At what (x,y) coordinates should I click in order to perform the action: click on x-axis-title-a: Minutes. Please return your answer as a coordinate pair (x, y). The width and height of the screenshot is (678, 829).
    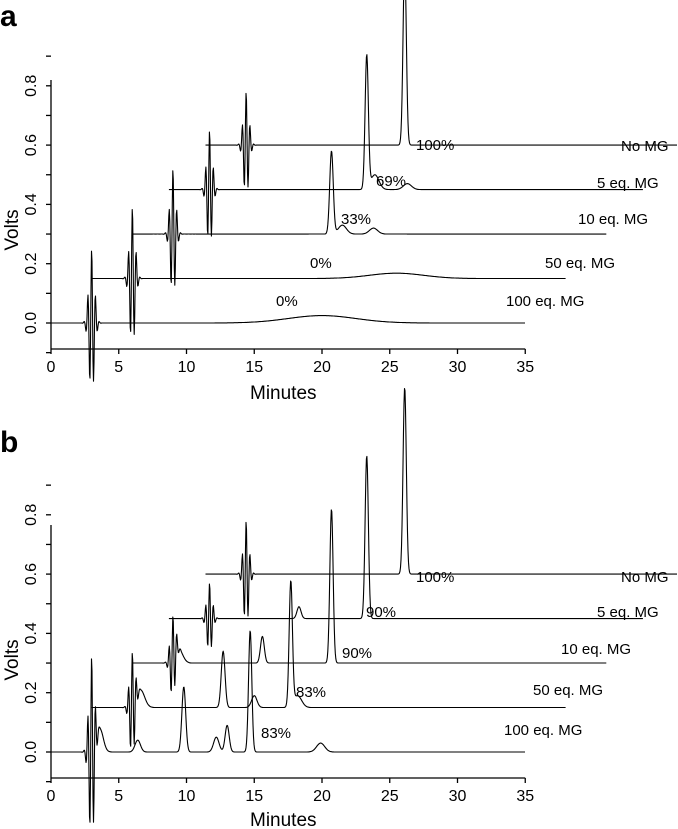
    Looking at the image, I should click on (283, 393).